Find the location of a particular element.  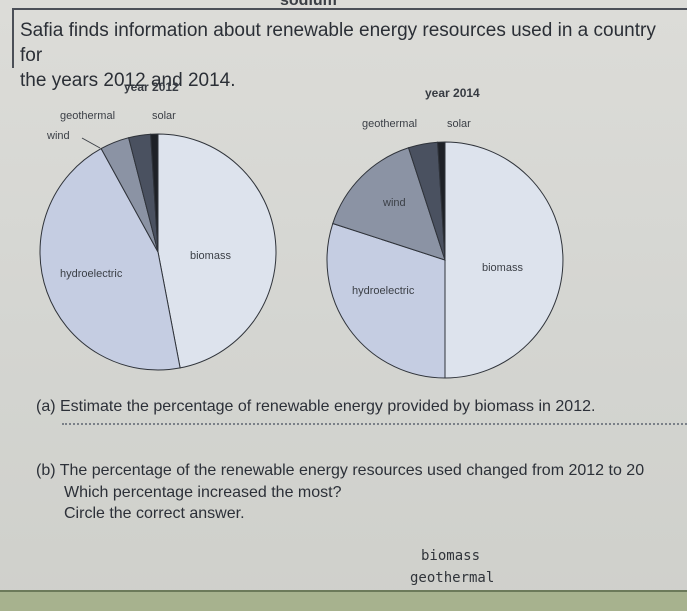

label-2012-wind: wind is located at coordinates (58, 136).